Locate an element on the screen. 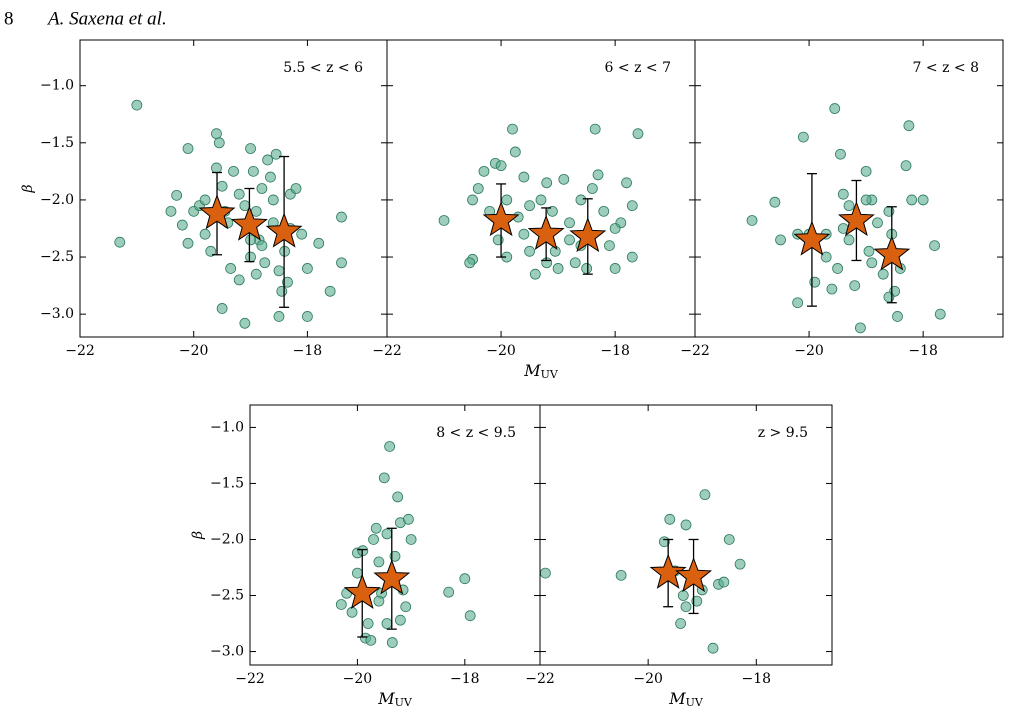 This screenshot has height=720, width=1011. annotation: 8 < z < 9.5 is located at coordinates (476, 433).